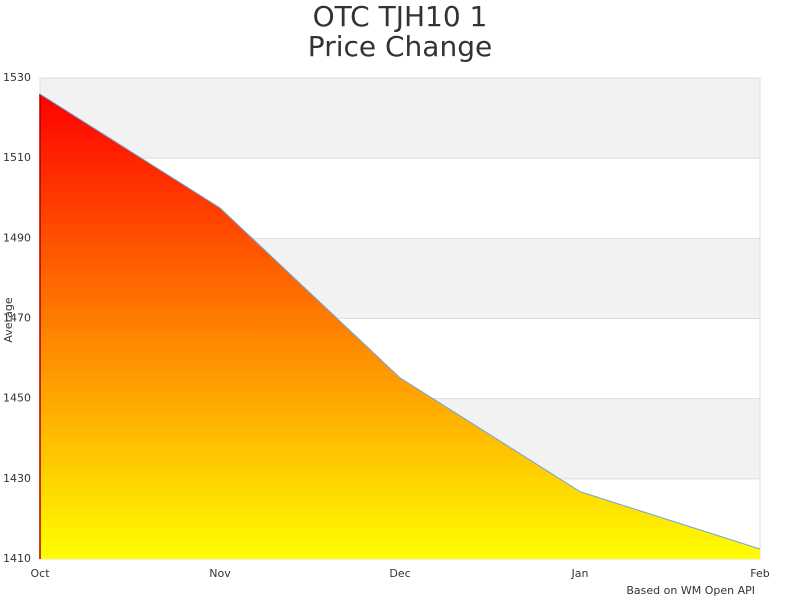 The image size is (800, 600). What do you see at coordinates (17, 558) in the screenshot?
I see `y-tick-label: 1410` at bounding box center [17, 558].